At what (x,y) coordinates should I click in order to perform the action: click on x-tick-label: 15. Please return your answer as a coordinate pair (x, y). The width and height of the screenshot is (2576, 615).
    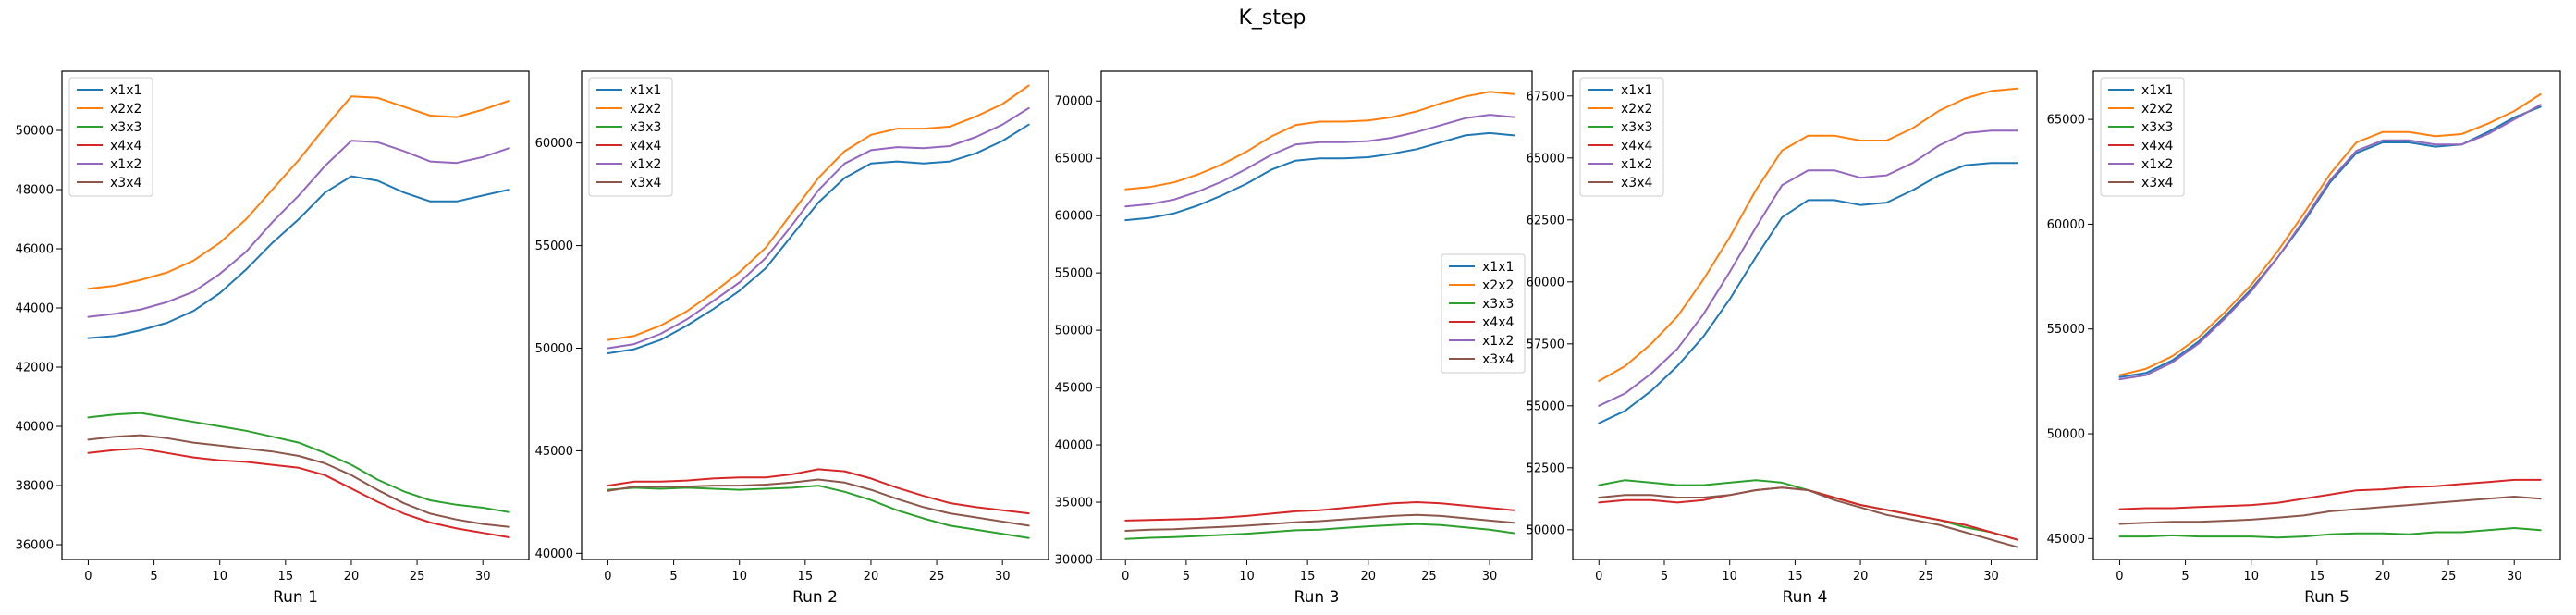
    Looking at the image, I should click on (1795, 577).